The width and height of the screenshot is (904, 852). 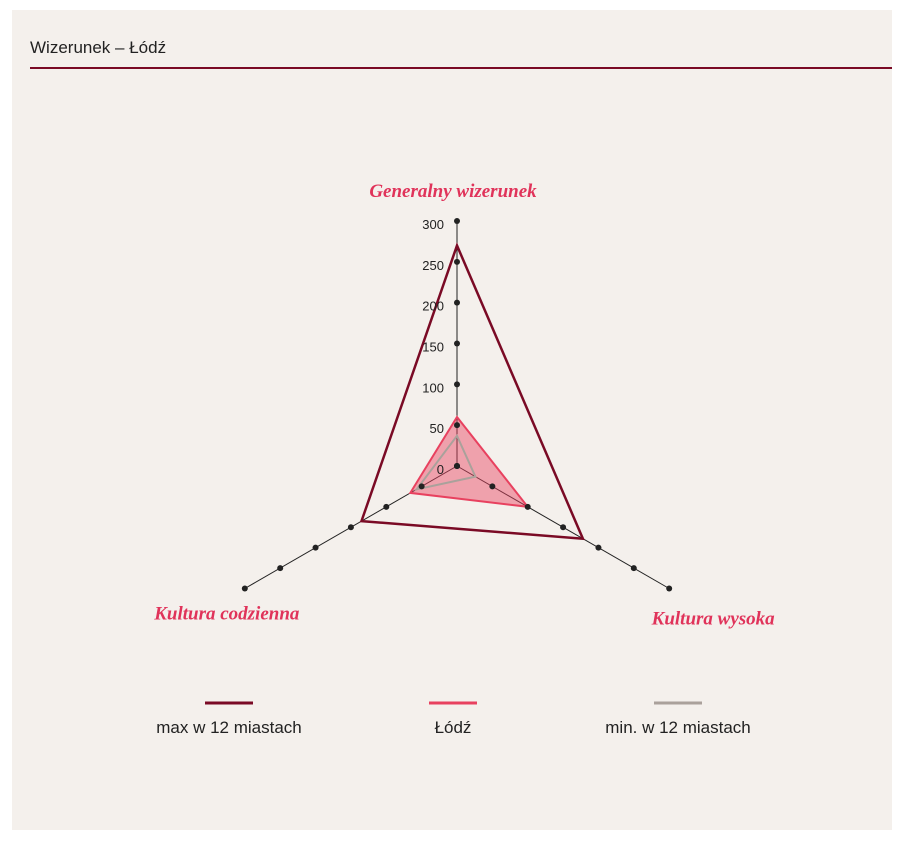 I want to click on tick-label: 250, so click(x=433, y=265).